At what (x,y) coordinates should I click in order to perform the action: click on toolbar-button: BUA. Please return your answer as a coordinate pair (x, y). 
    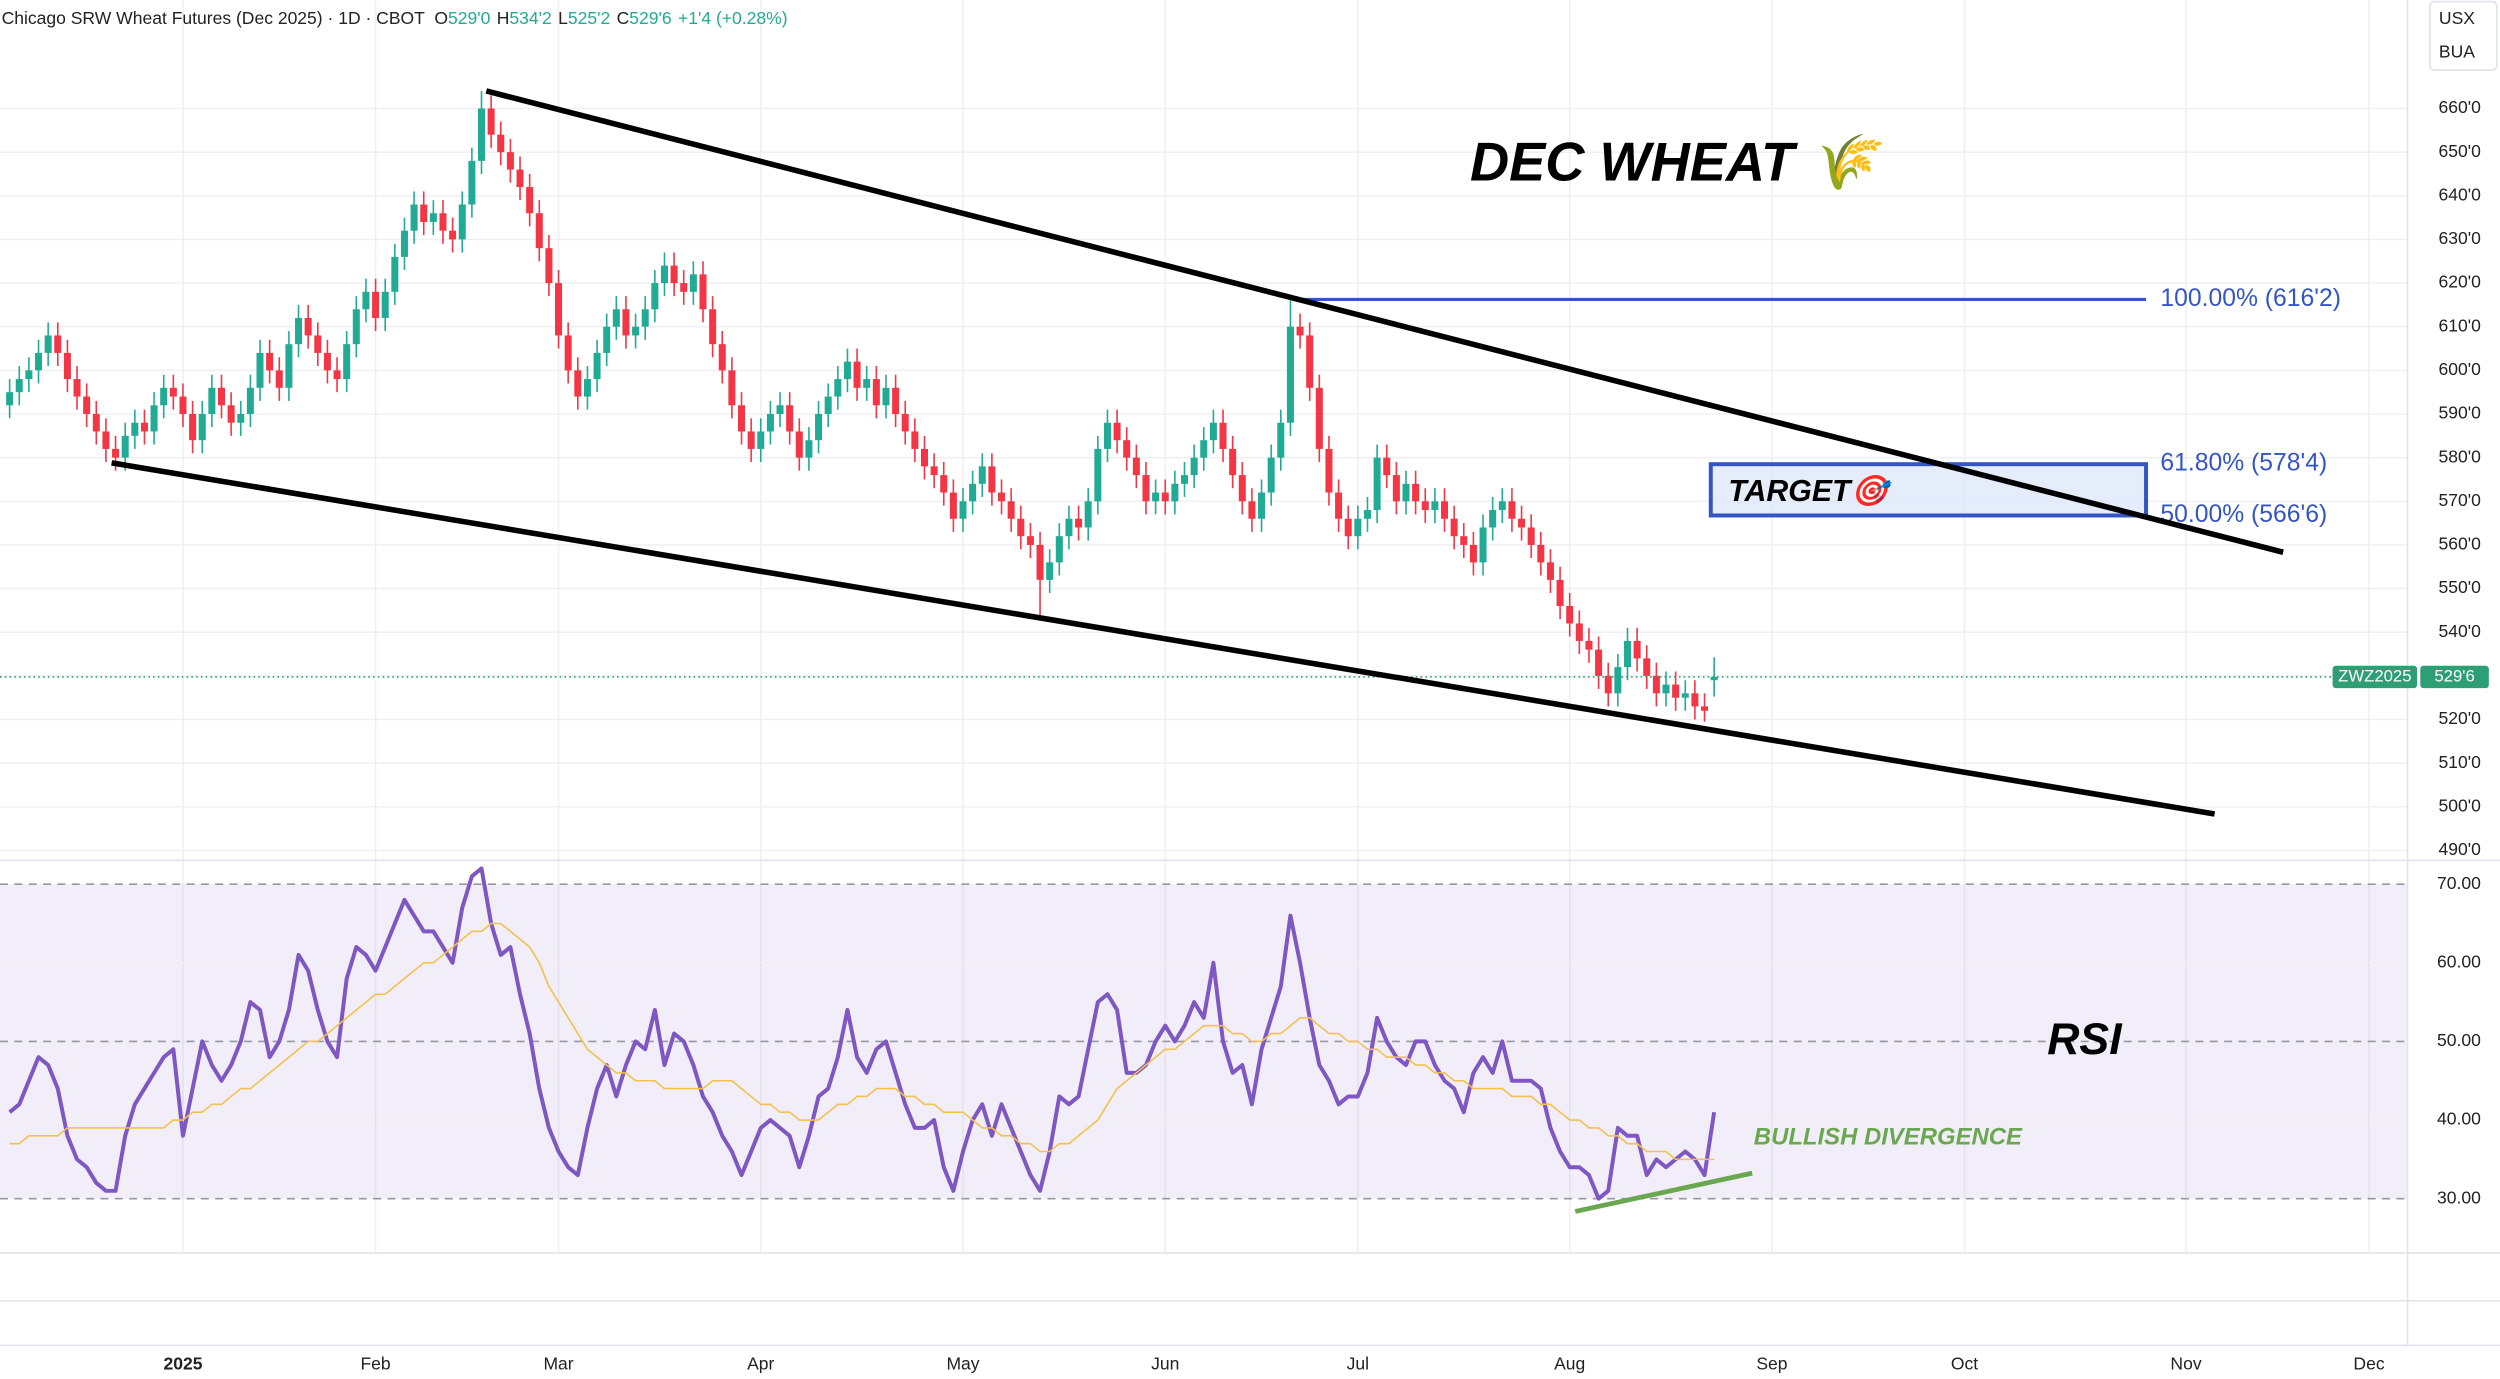
    Looking at the image, I should click on (2457, 51).